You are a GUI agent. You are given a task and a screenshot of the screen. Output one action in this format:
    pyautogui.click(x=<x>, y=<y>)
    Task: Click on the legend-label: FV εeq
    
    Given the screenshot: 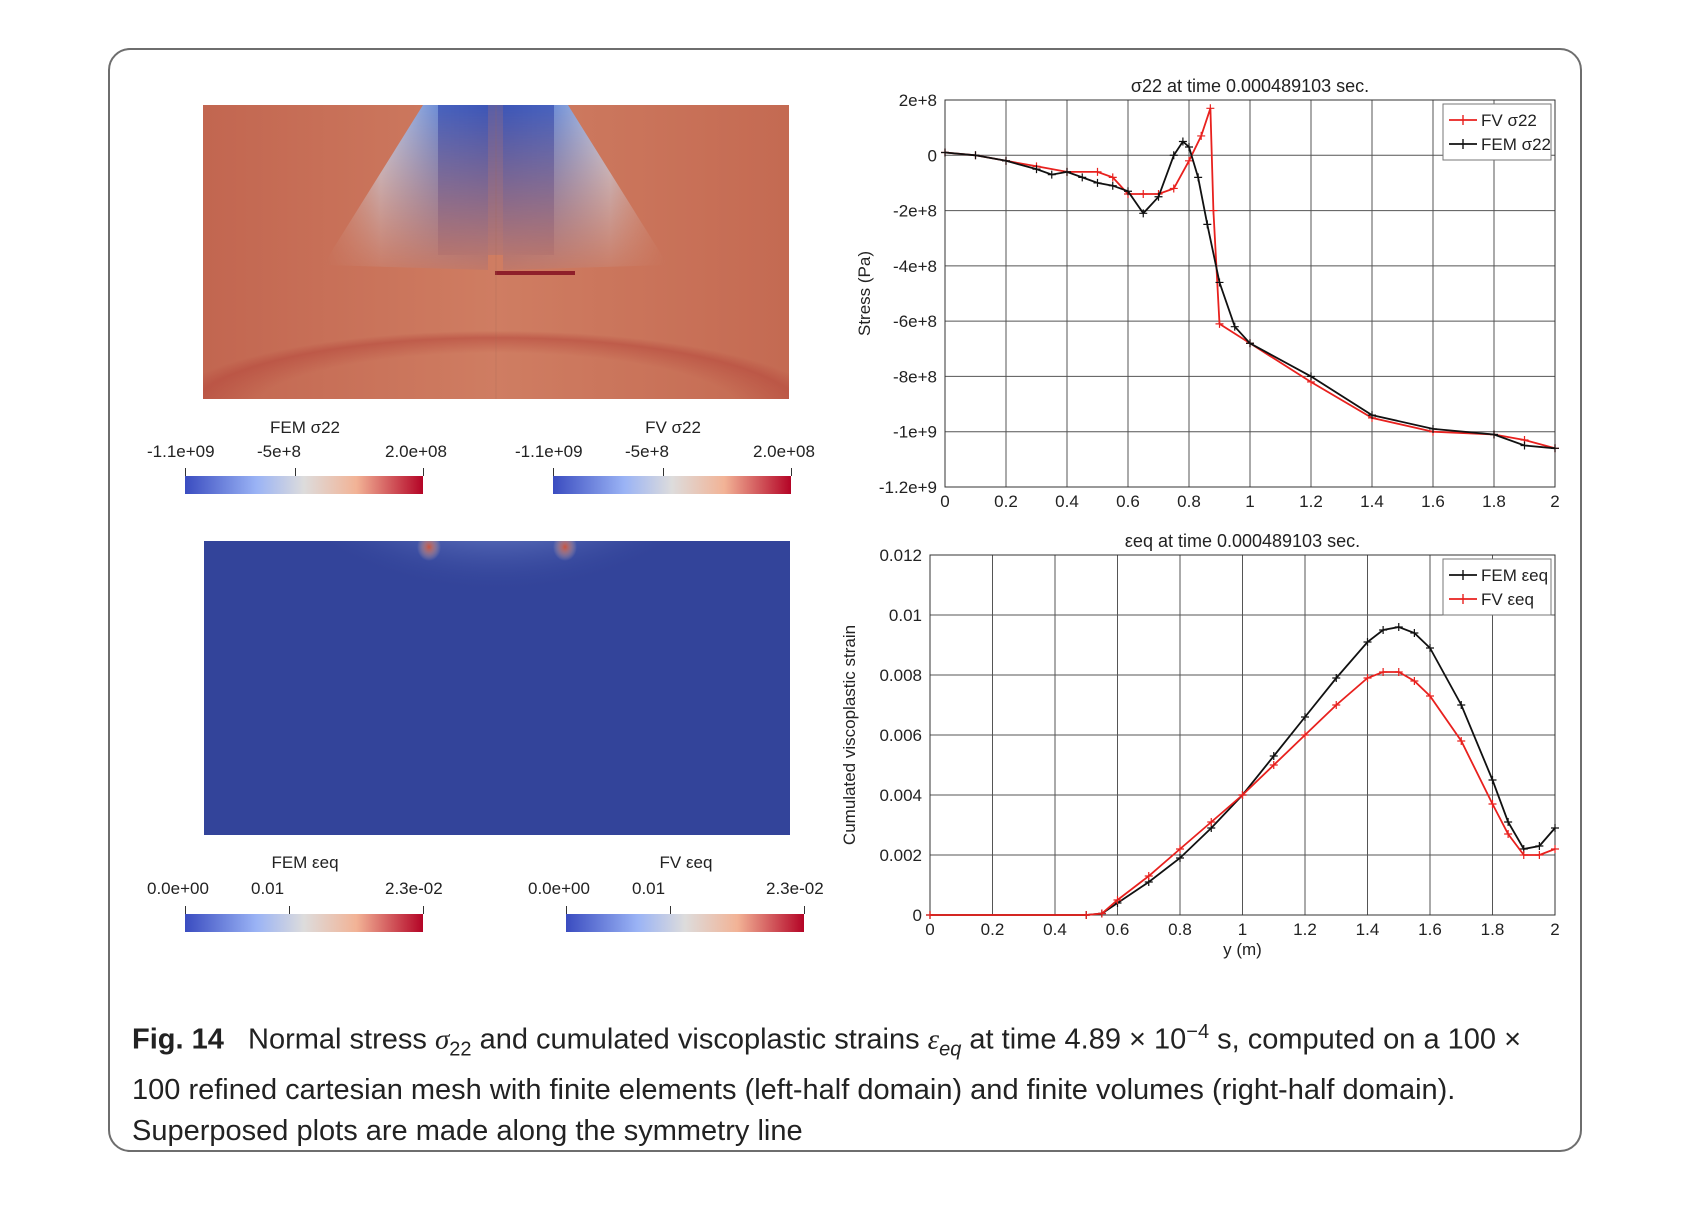 What is the action you would take?
    pyautogui.click(x=1507, y=599)
    